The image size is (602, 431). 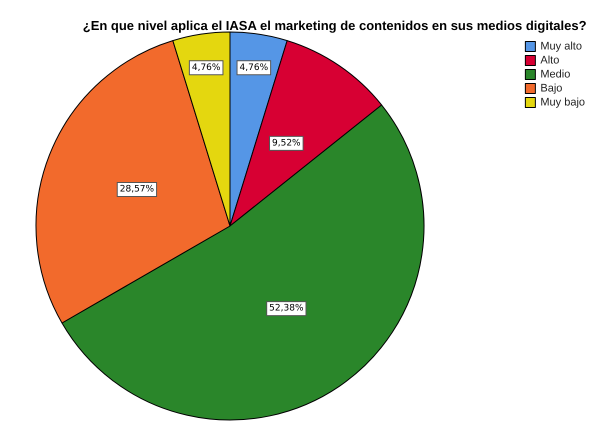 What do you see at coordinates (561, 46) in the screenshot?
I see `legend-label: Muy alto` at bounding box center [561, 46].